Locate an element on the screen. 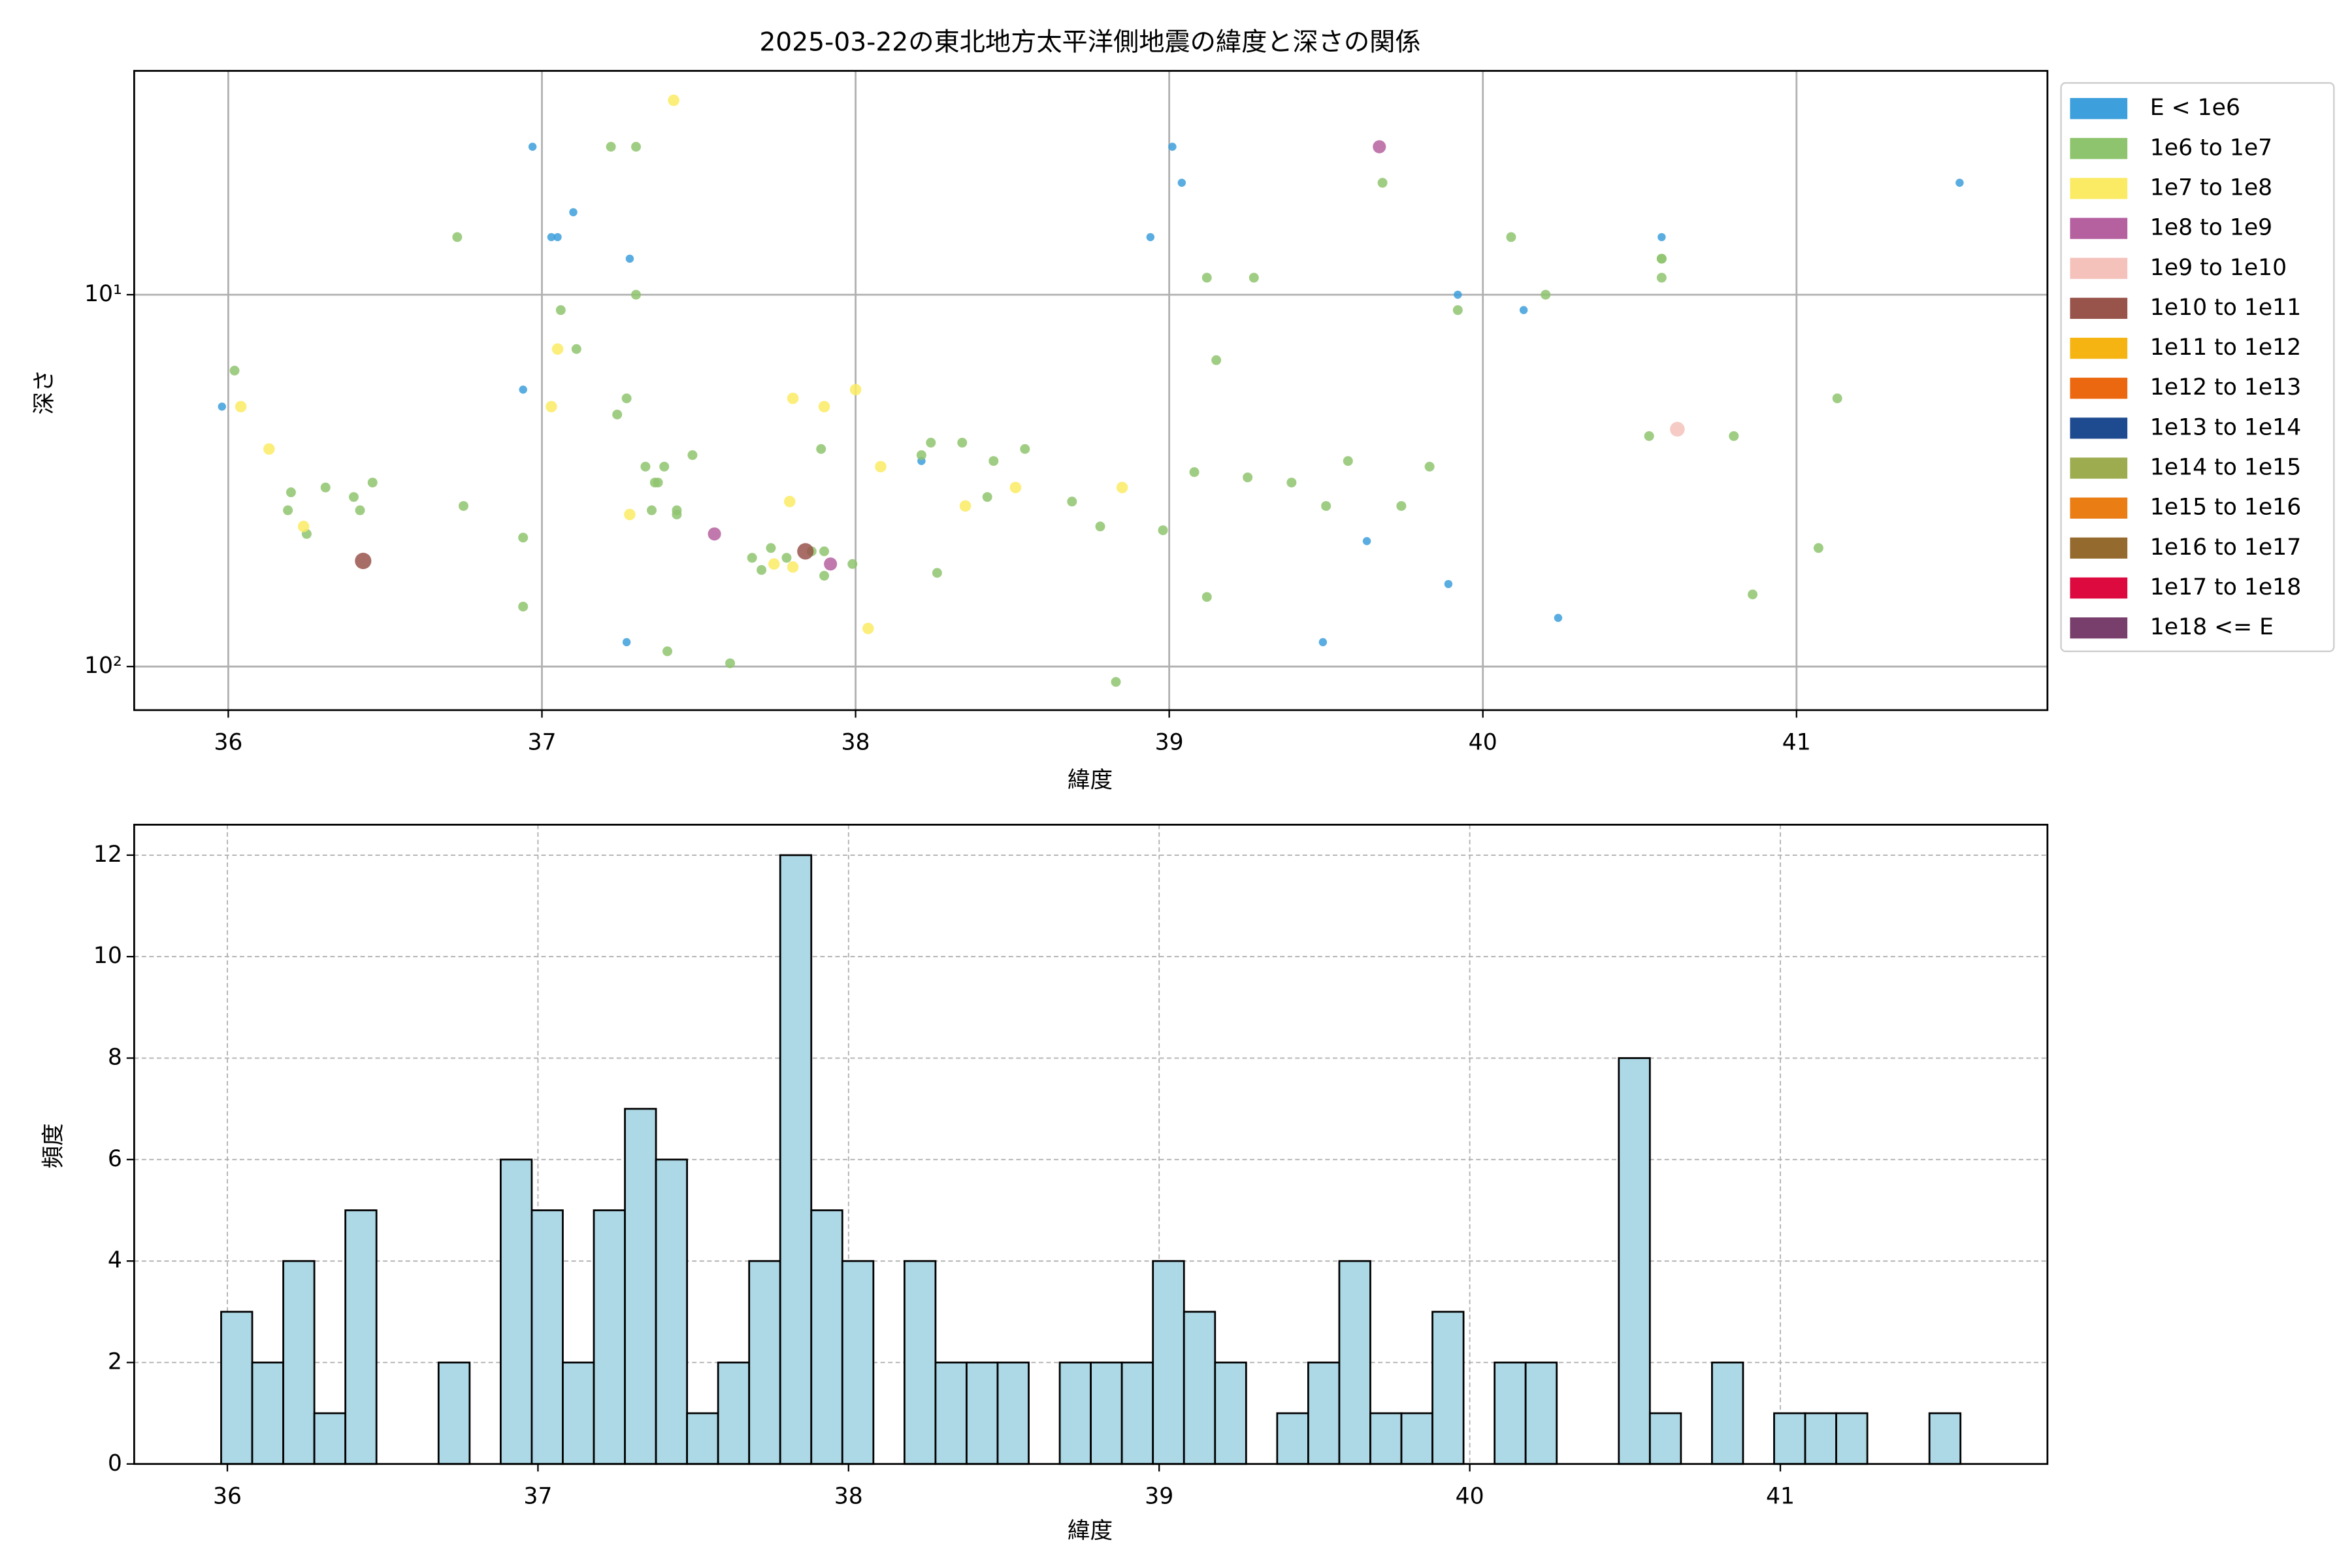  x-tick-label: 37 is located at coordinates (537, 1497).